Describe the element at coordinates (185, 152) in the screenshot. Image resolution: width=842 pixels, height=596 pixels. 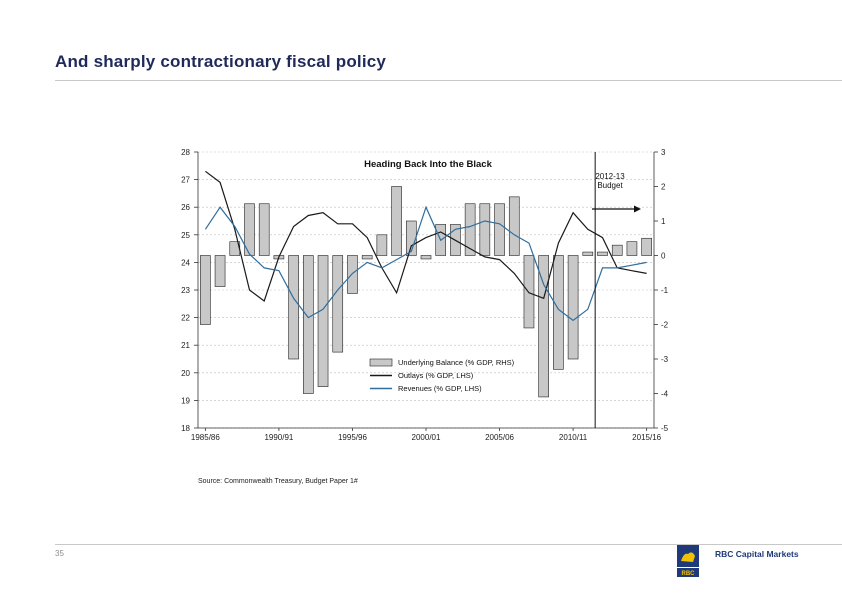
I see `tick-label-left: 28` at that location.